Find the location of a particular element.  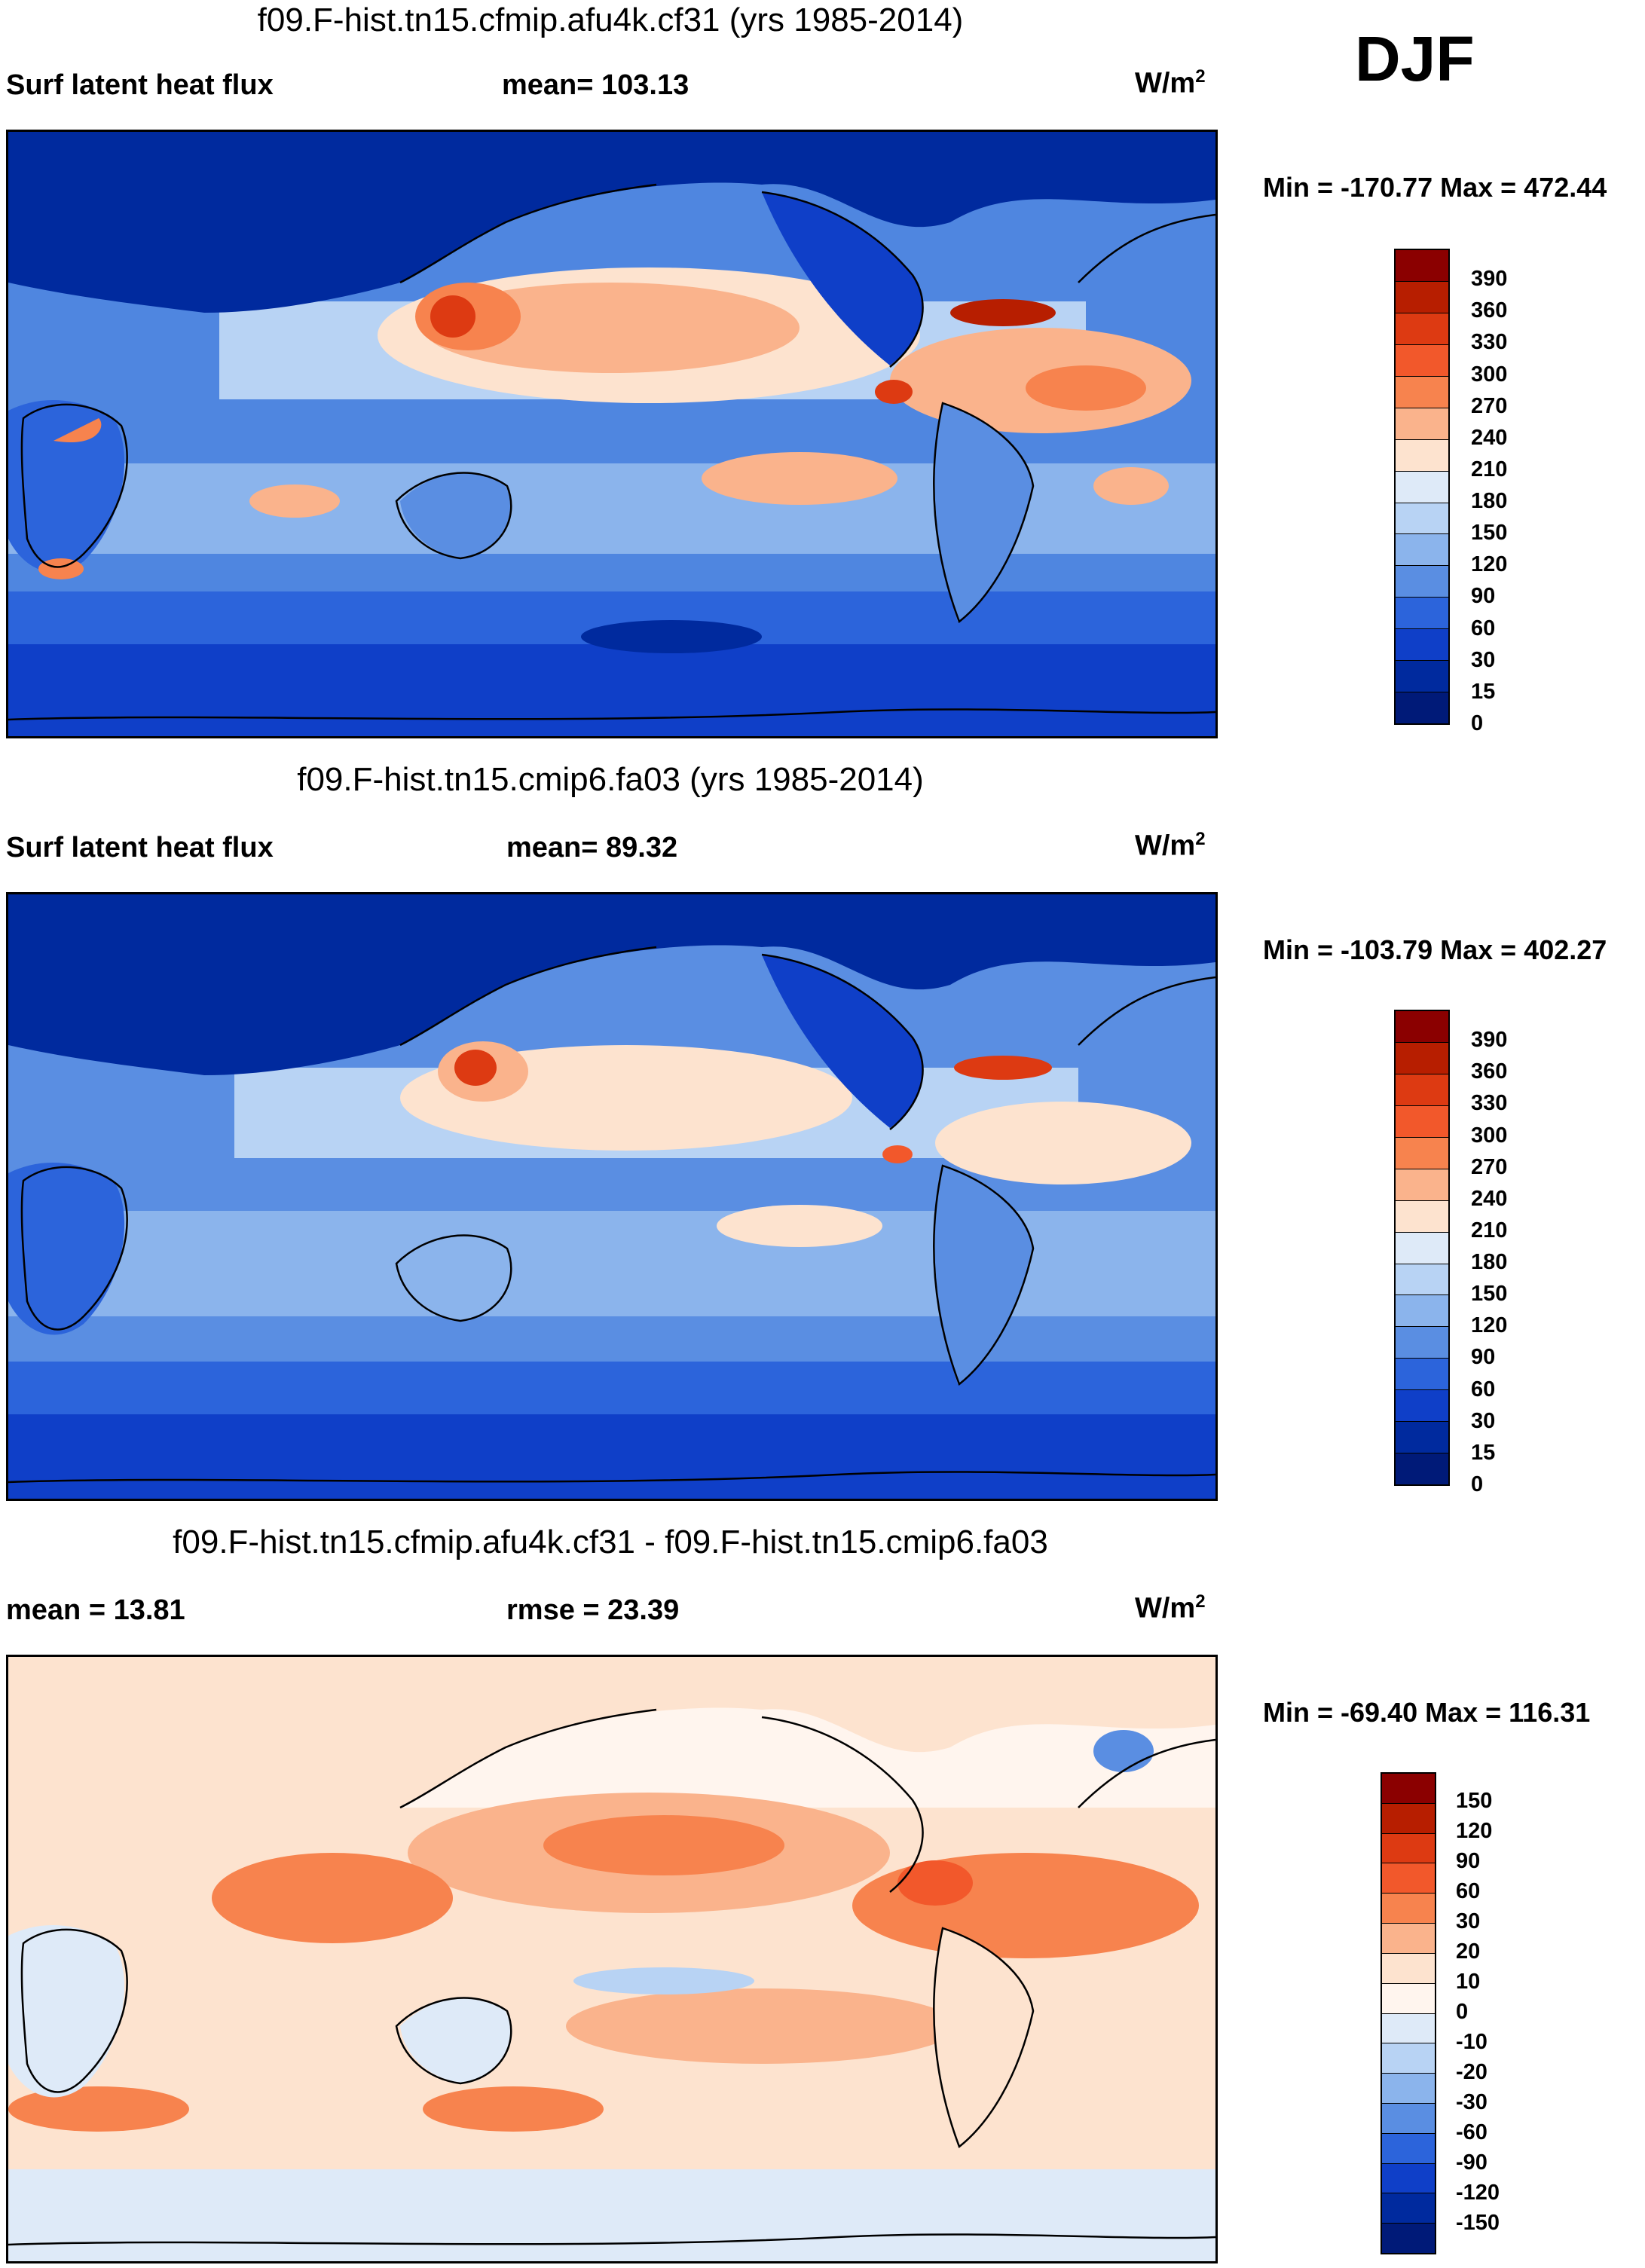

map-agulhas is located at coordinates (61, 568).